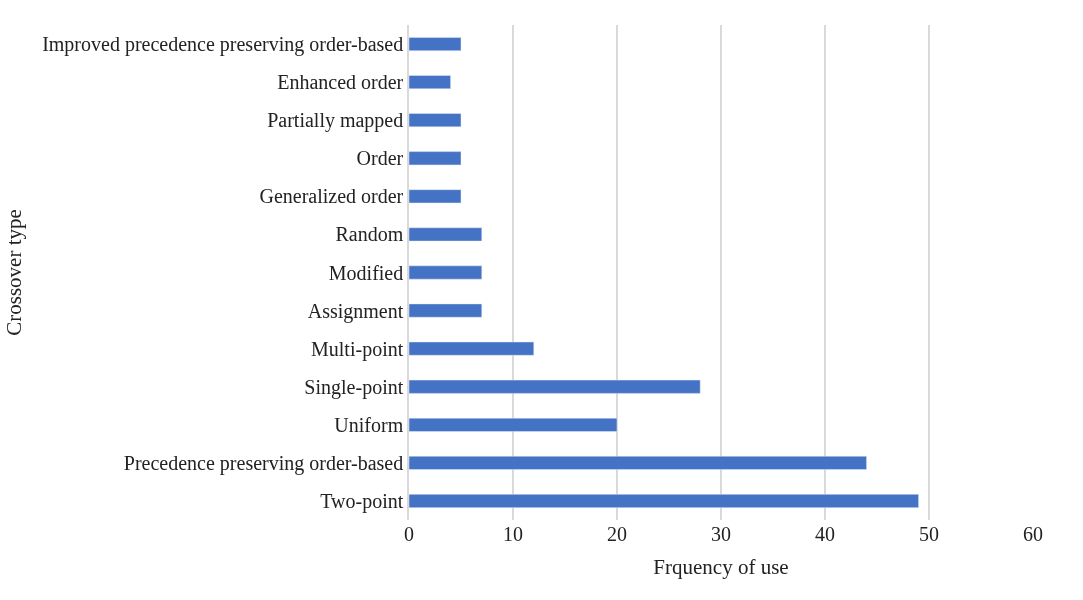 This screenshot has width=1083, height=600. What do you see at coordinates (357, 349) in the screenshot?
I see `y-tick-label: Multi-point` at bounding box center [357, 349].